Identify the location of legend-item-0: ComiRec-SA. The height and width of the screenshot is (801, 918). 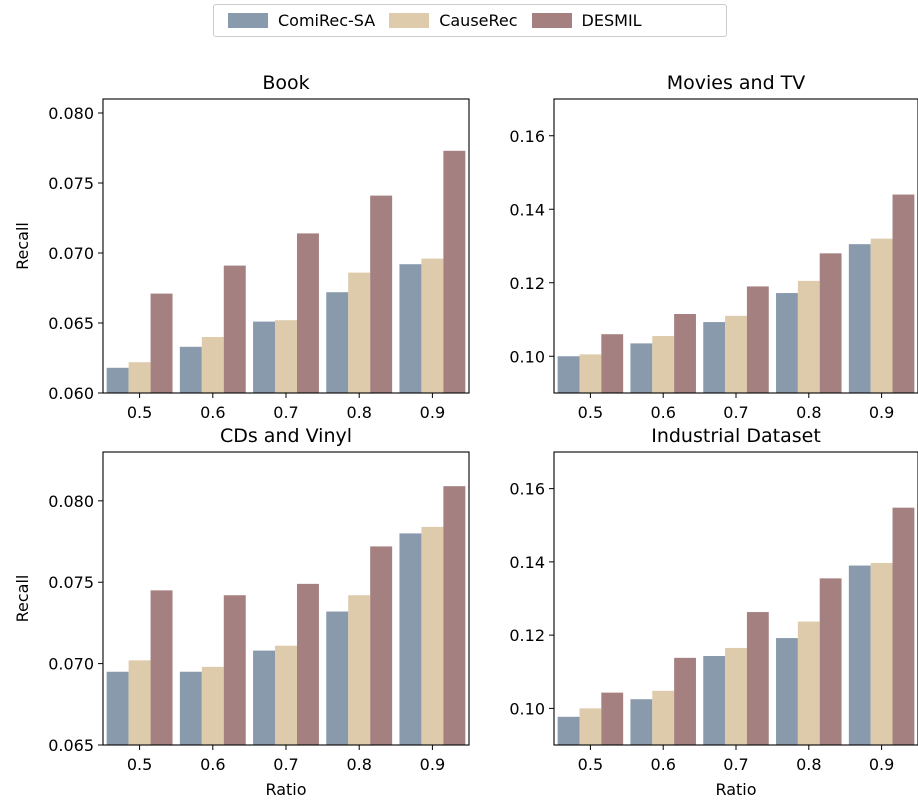
(294, 20).